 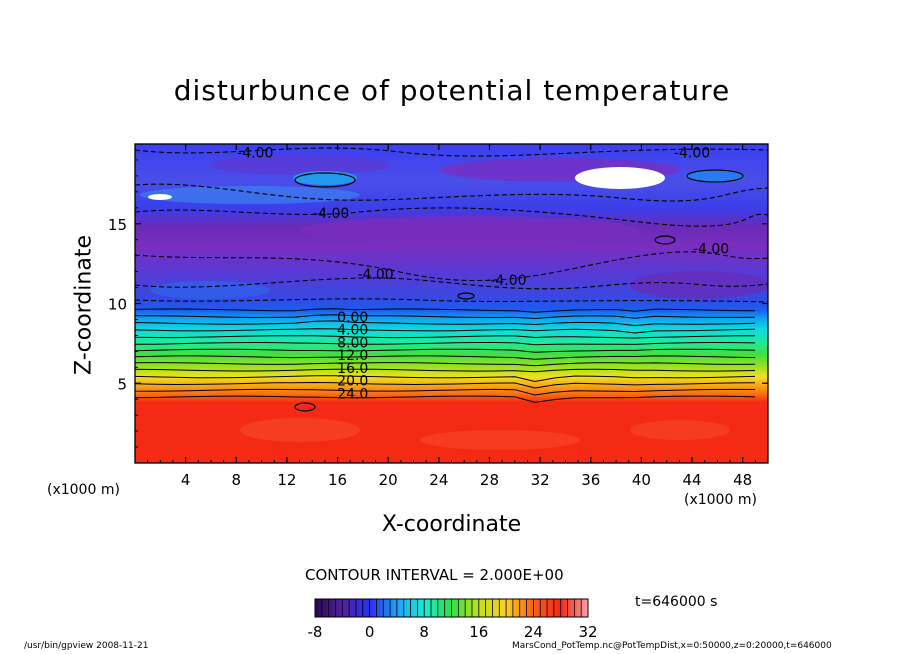 I want to click on x-unit-label-left: (x1000 m), so click(x=83, y=490).